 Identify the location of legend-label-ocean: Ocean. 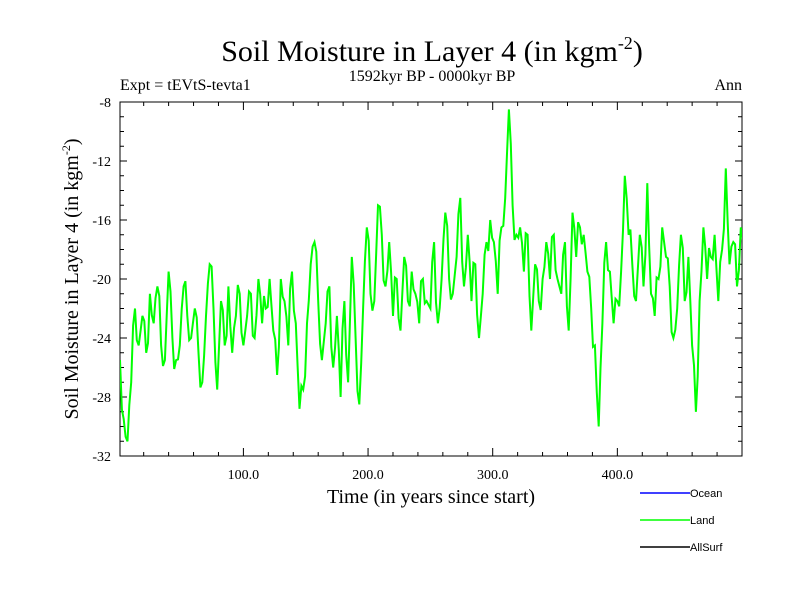
(706, 494).